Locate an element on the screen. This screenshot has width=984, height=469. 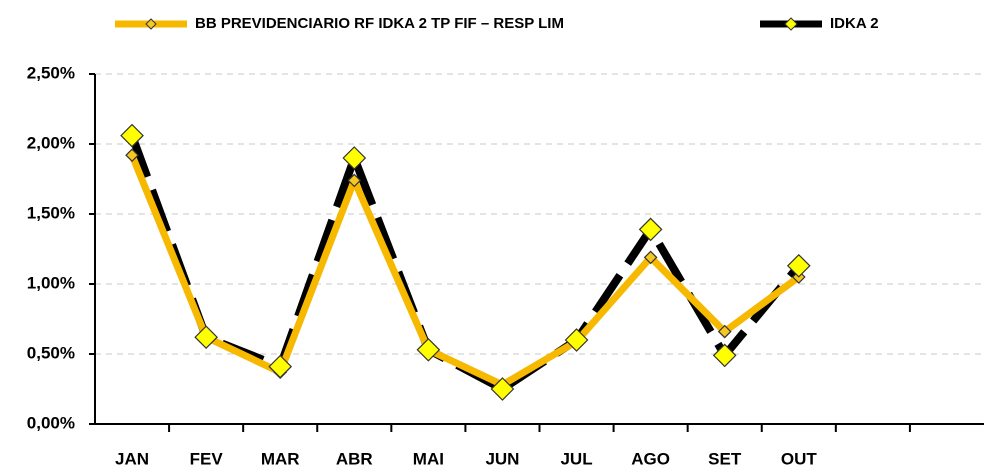
x-tick-label: AGO is located at coordinates (650, 458).